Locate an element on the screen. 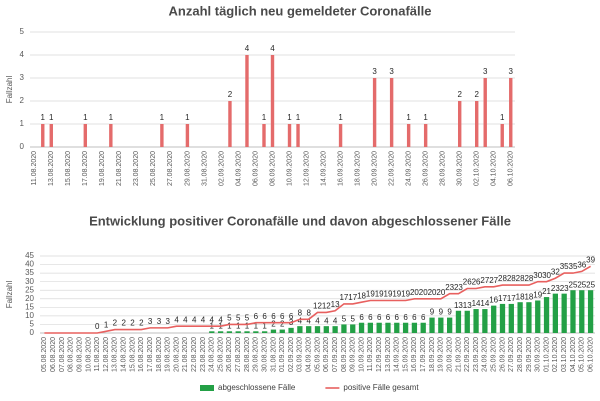 The width and height of the screenshot is (600, 401). data-label: 20 is located at coordinates (440, 292).